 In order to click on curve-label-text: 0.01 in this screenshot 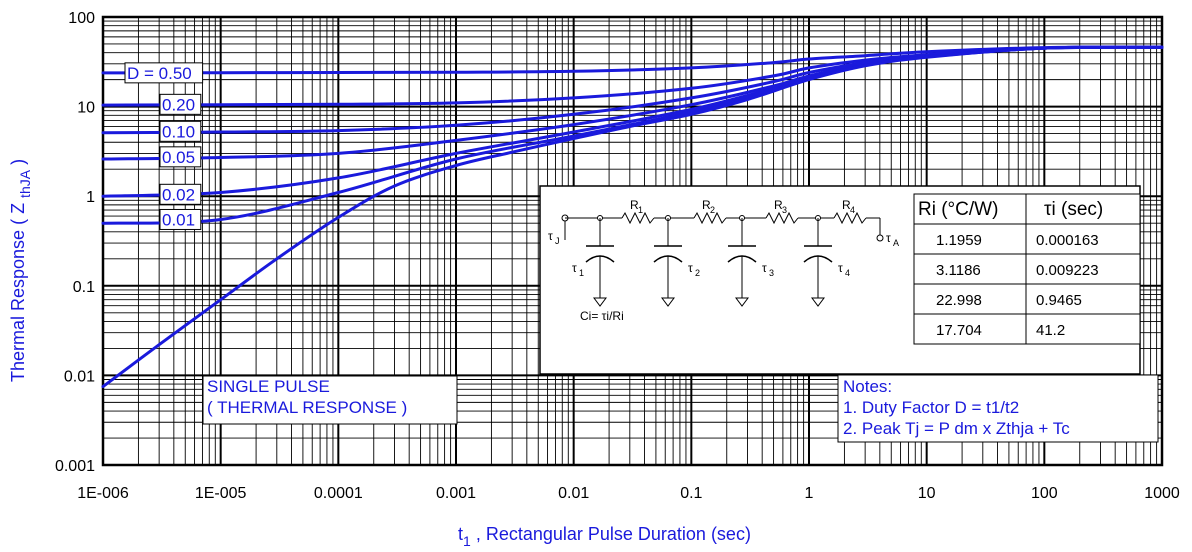, I will do `click(178, 219)`.